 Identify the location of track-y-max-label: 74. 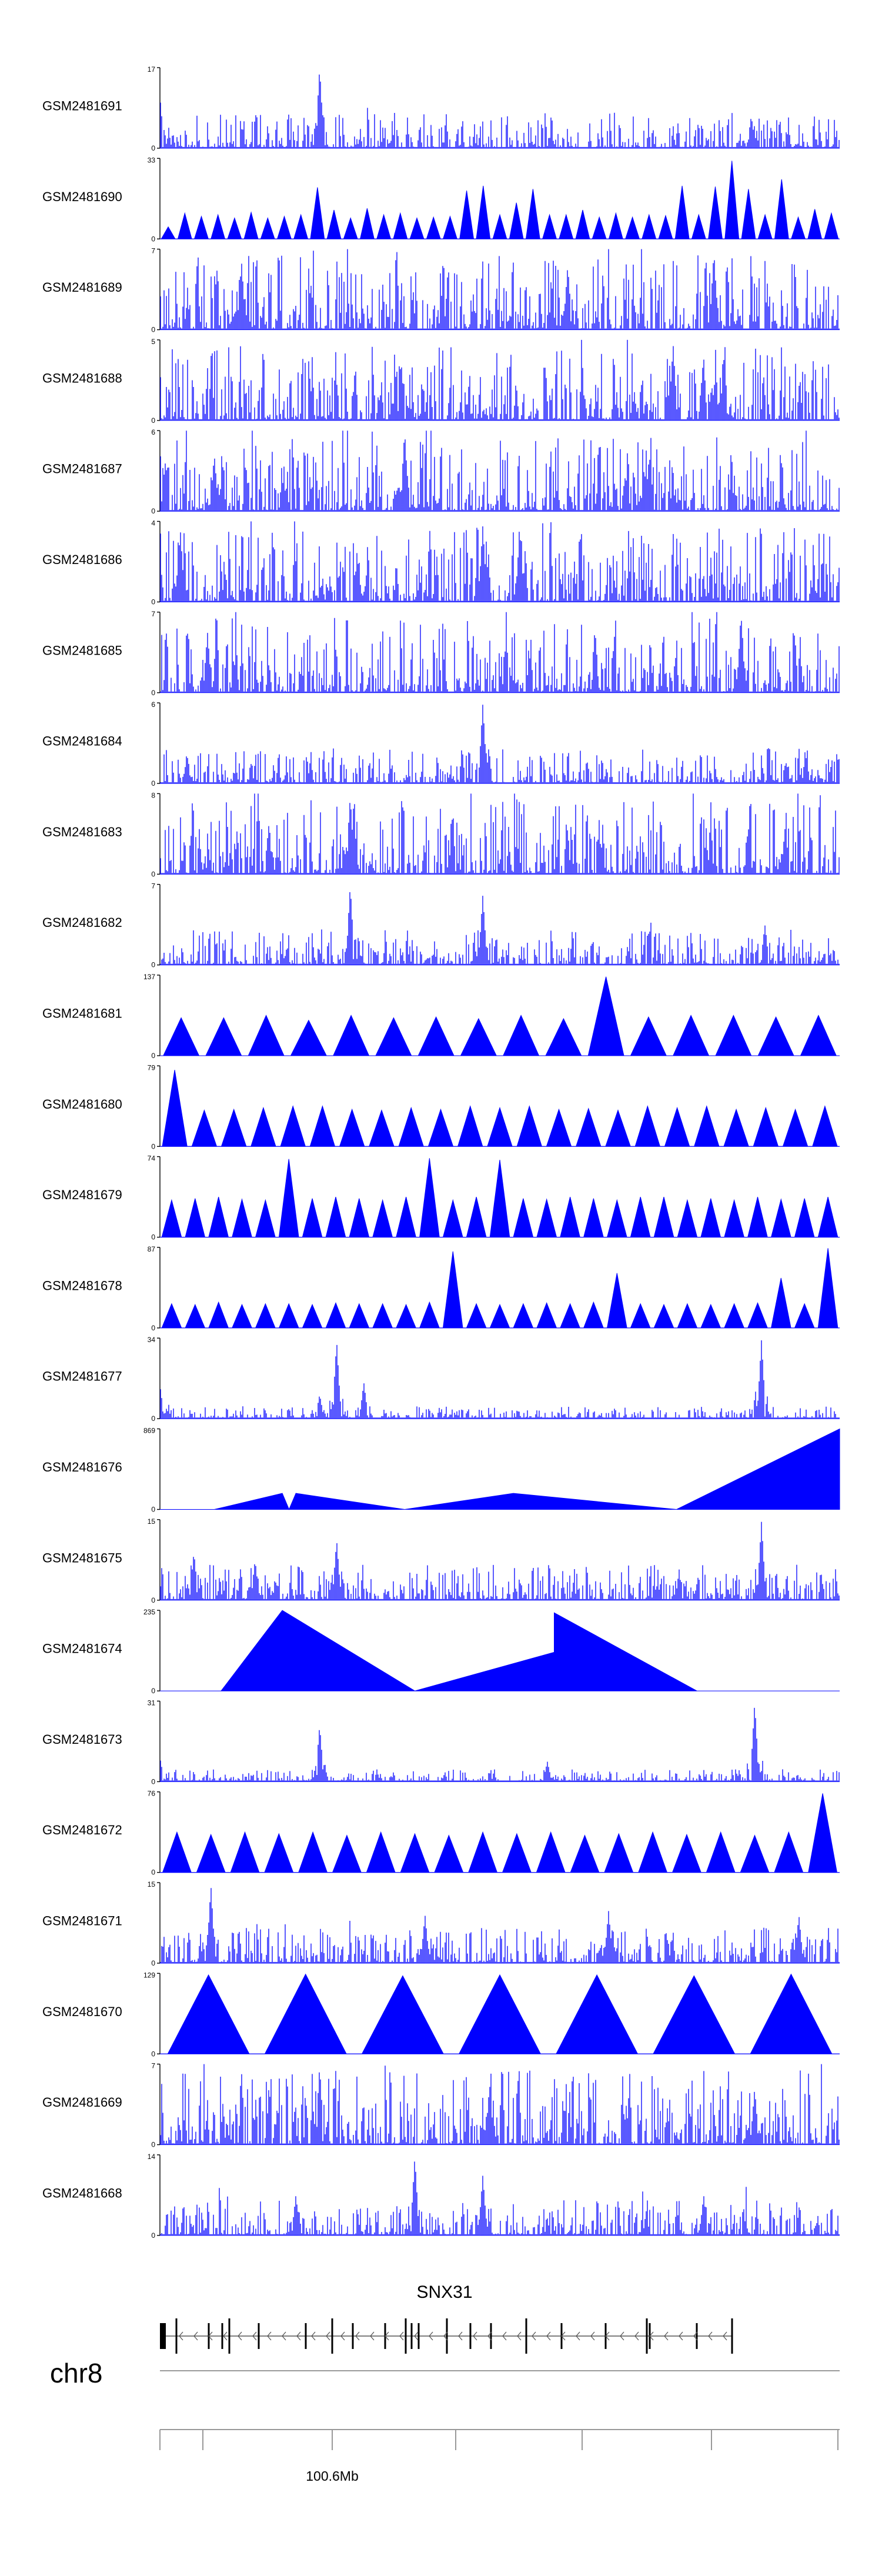
(152, 1158).